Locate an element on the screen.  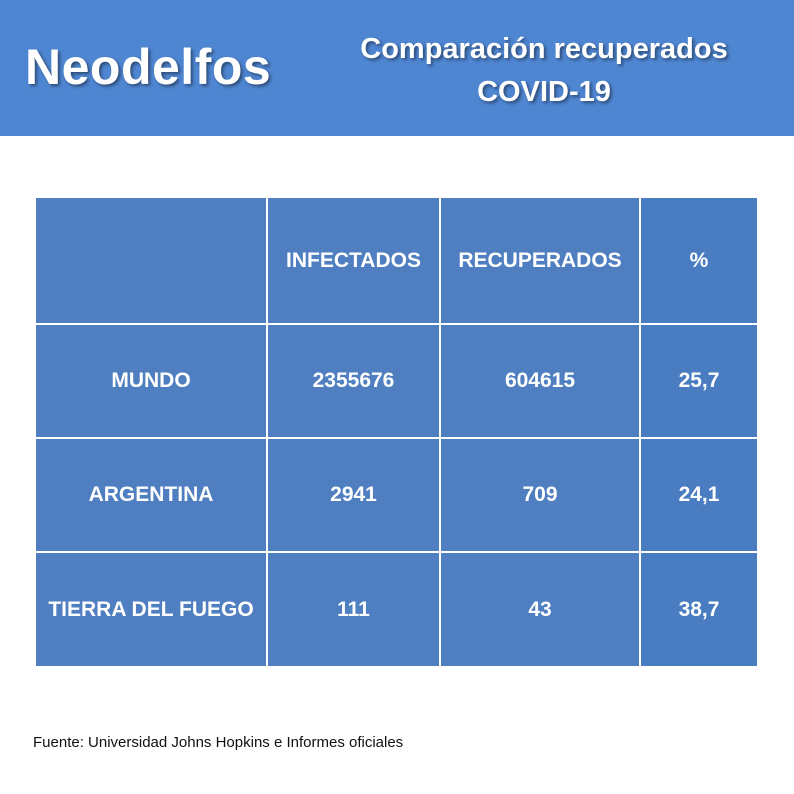
subtitle-line-2: COVID-19 is located at coordinates (544, 92).